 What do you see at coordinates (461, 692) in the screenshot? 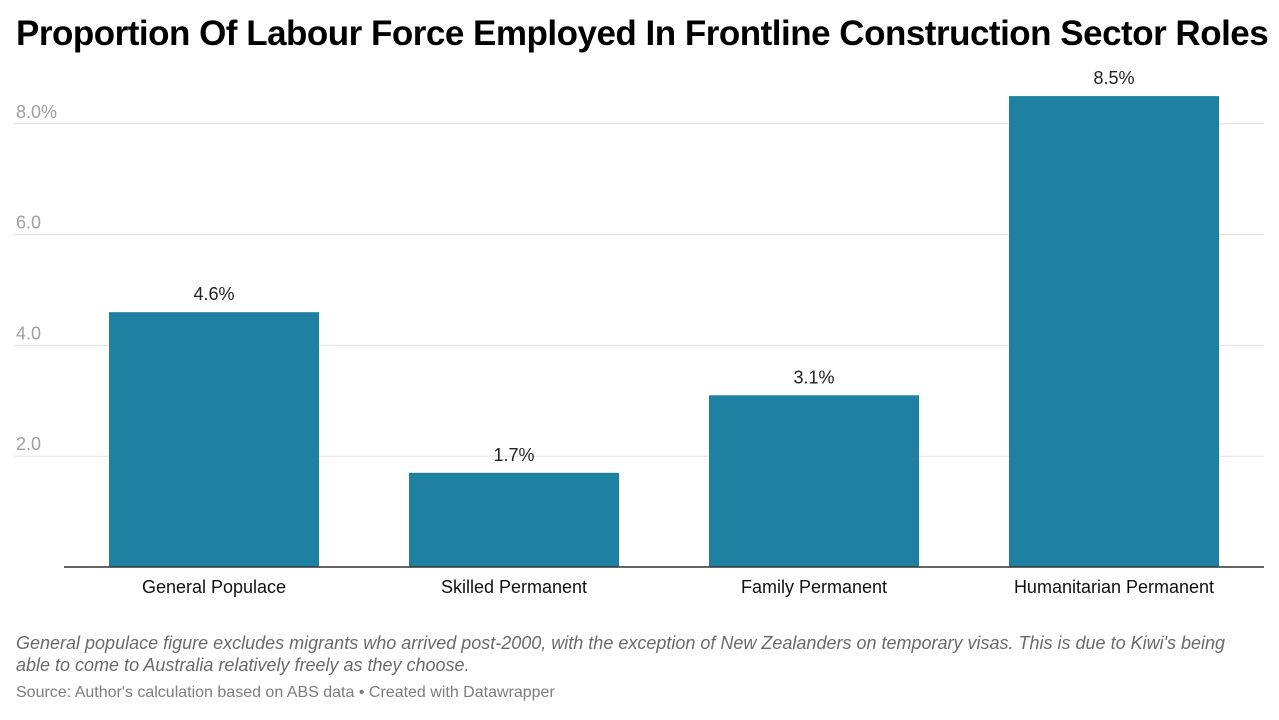
I see `datawrapper-credit: Created with Datawrapper` at bounding box center [461, 692].